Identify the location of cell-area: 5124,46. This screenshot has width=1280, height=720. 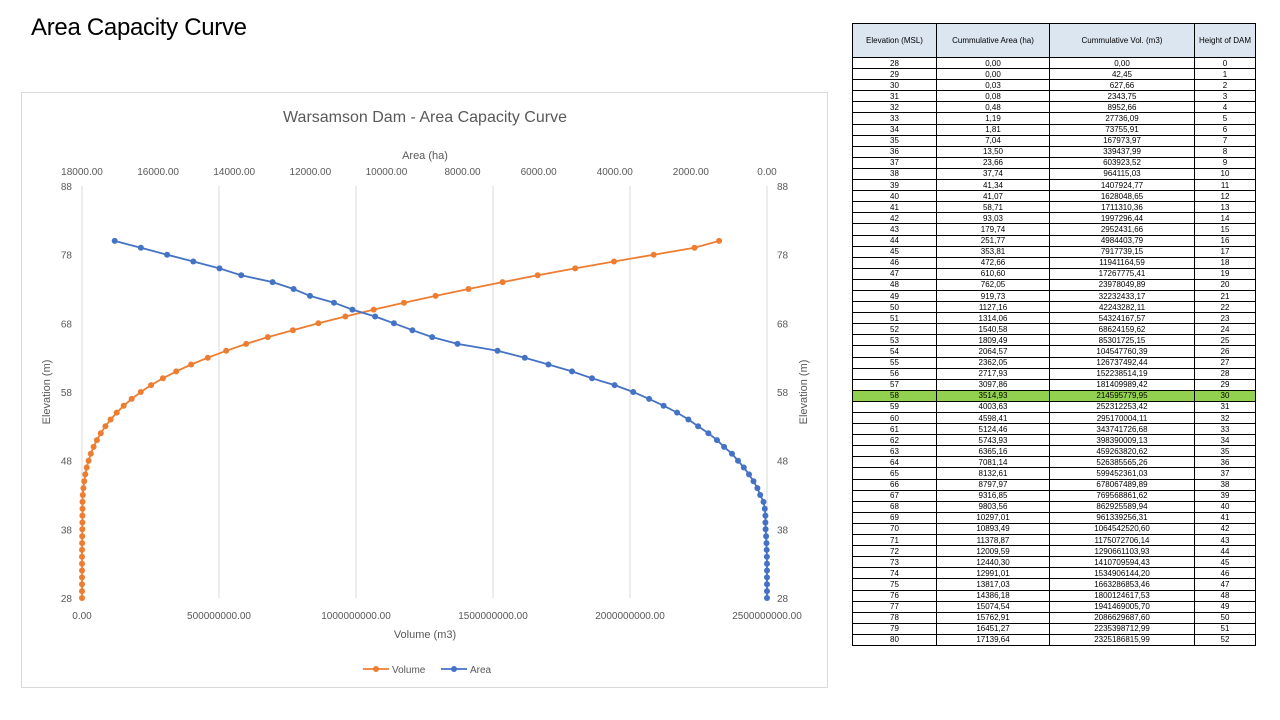
(993, 429).